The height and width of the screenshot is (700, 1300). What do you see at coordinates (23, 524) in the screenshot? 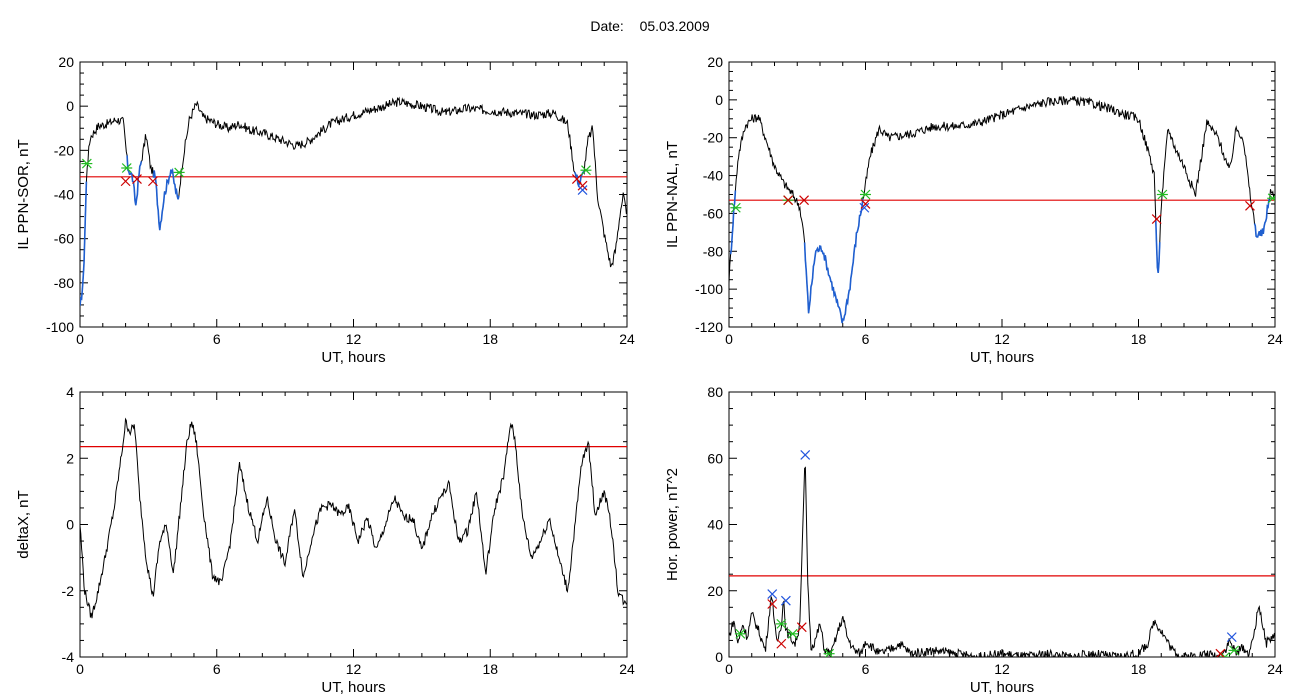
I see `y-axis-label: deltaX, nT` at bounding box center [23, 524].